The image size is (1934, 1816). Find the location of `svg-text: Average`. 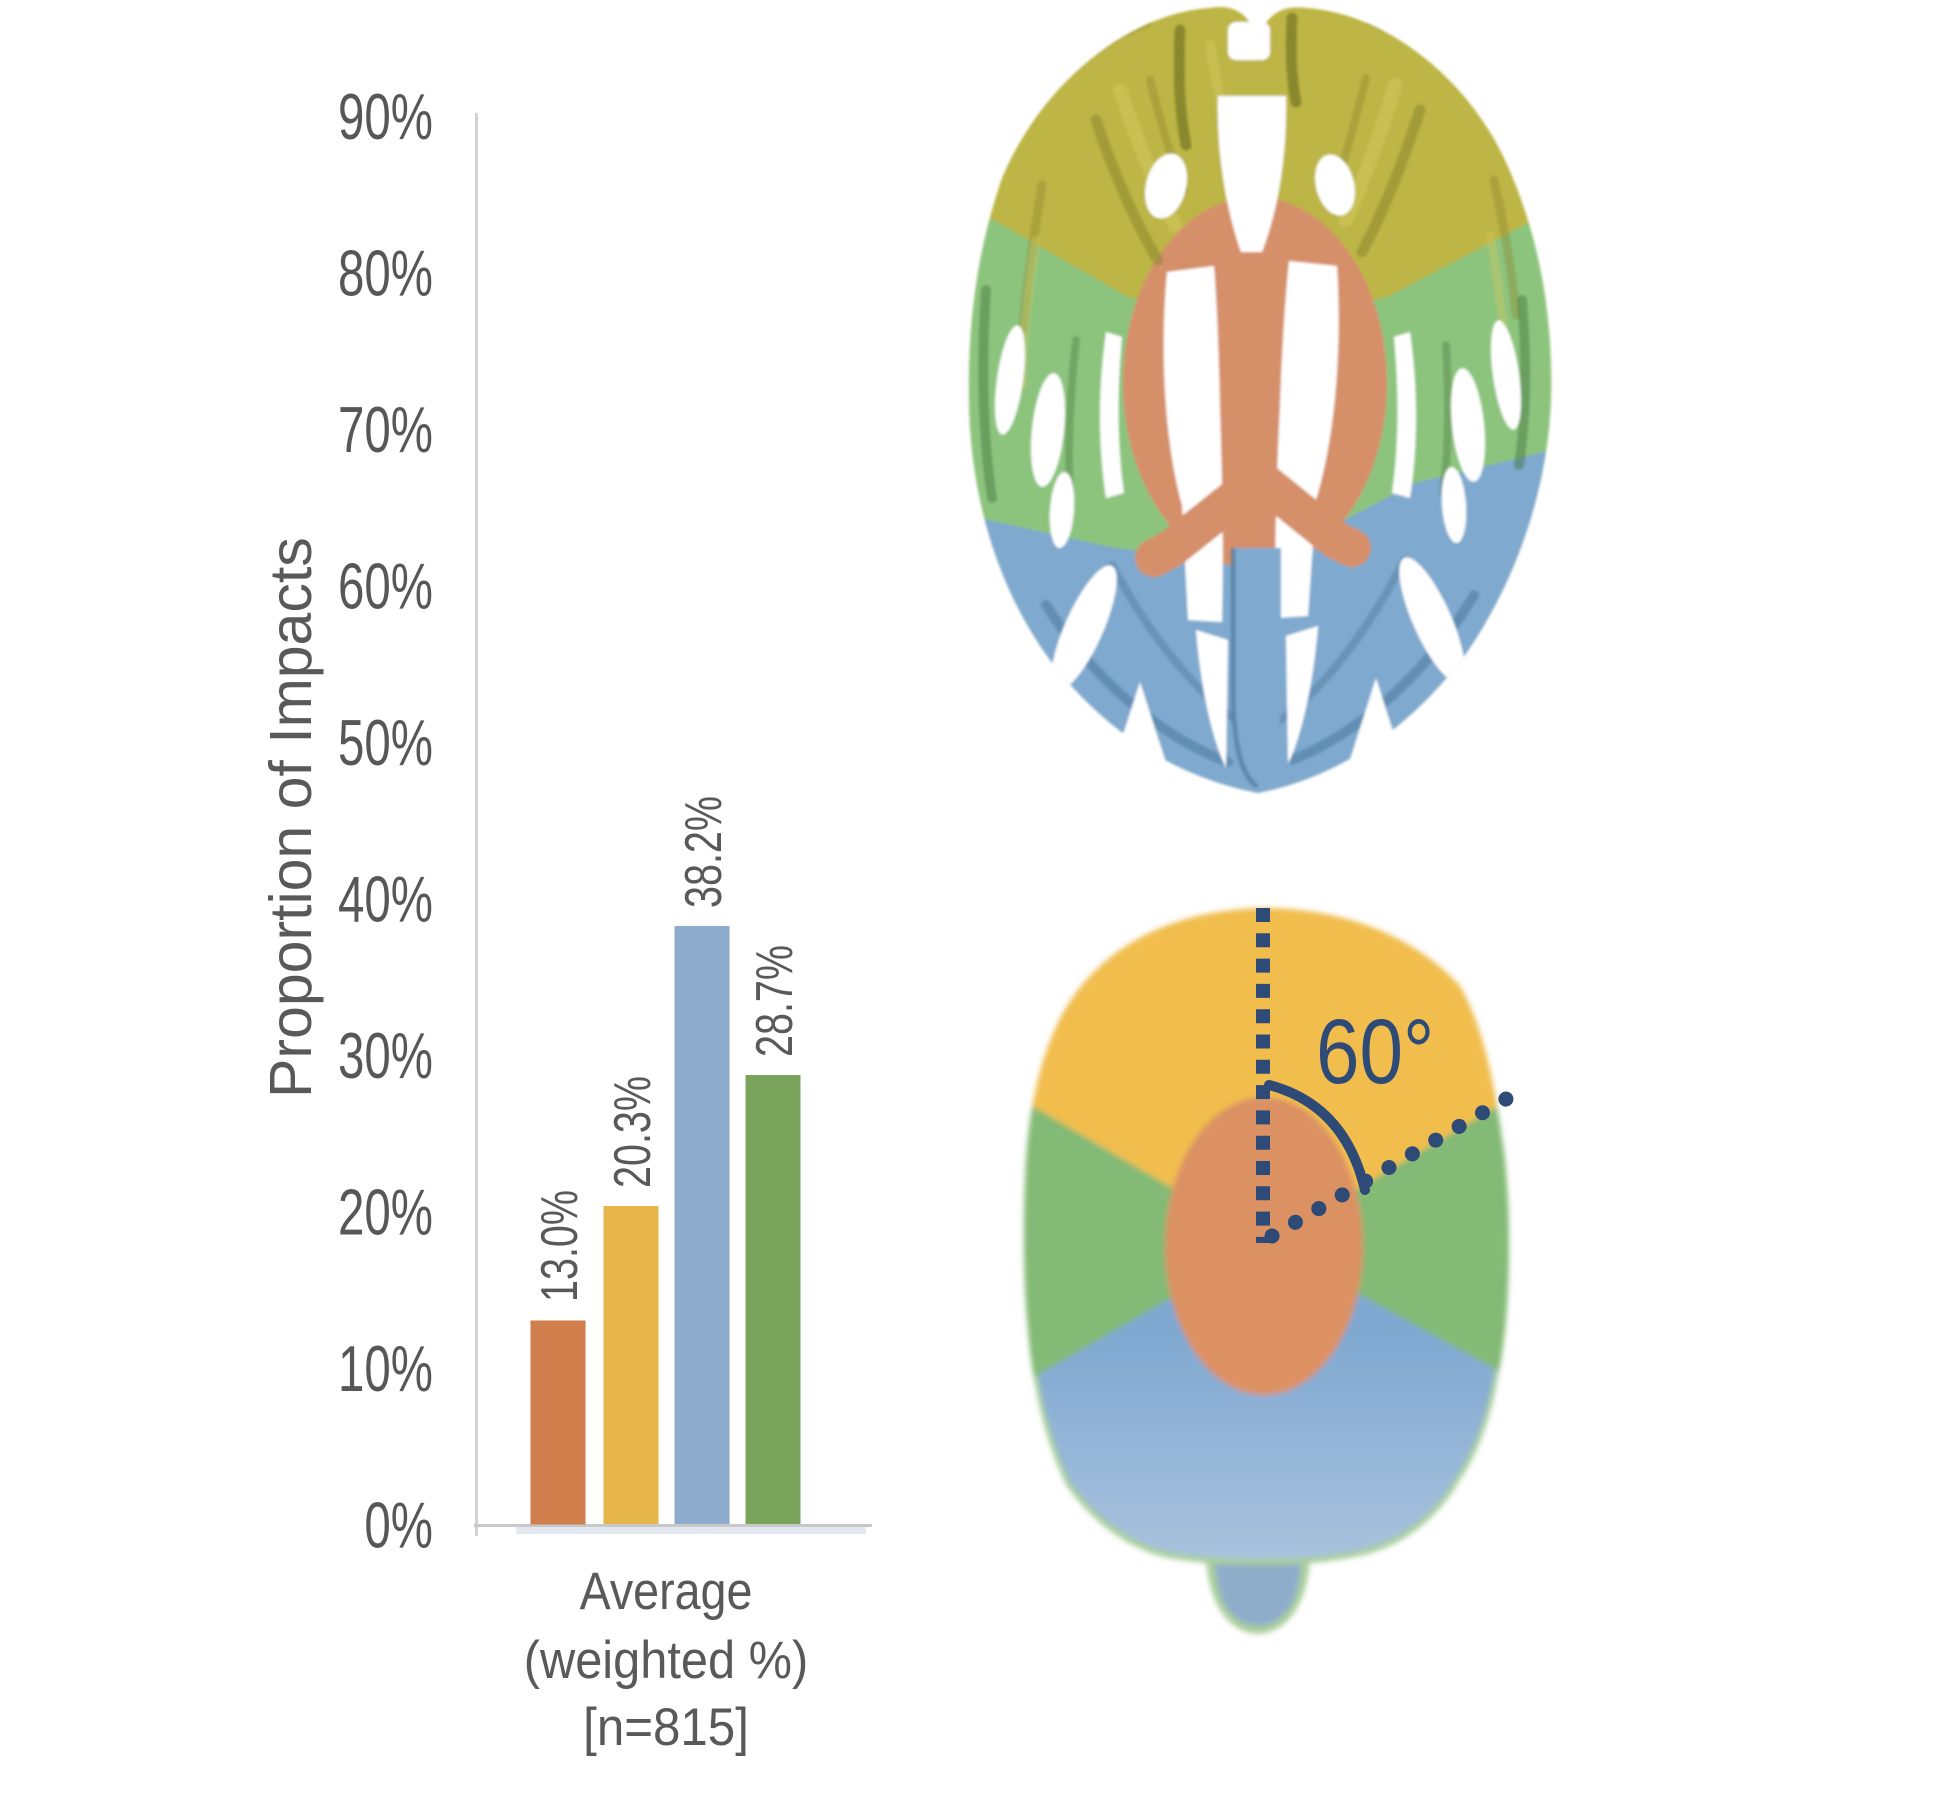

svg-text: Average is located at coordinates (666, 1590).